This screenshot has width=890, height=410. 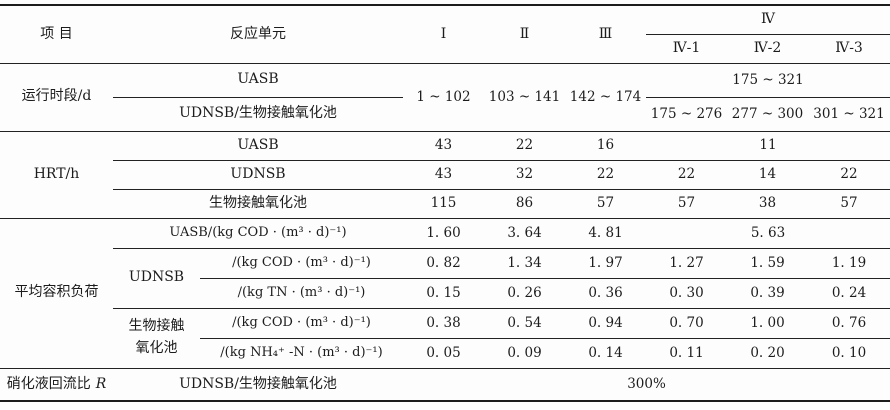 What do you see at coordinates (767, 175) in the screenshot?
I see `hrt-udnsb-IV-2: 14` at bounding box center [767, 175].